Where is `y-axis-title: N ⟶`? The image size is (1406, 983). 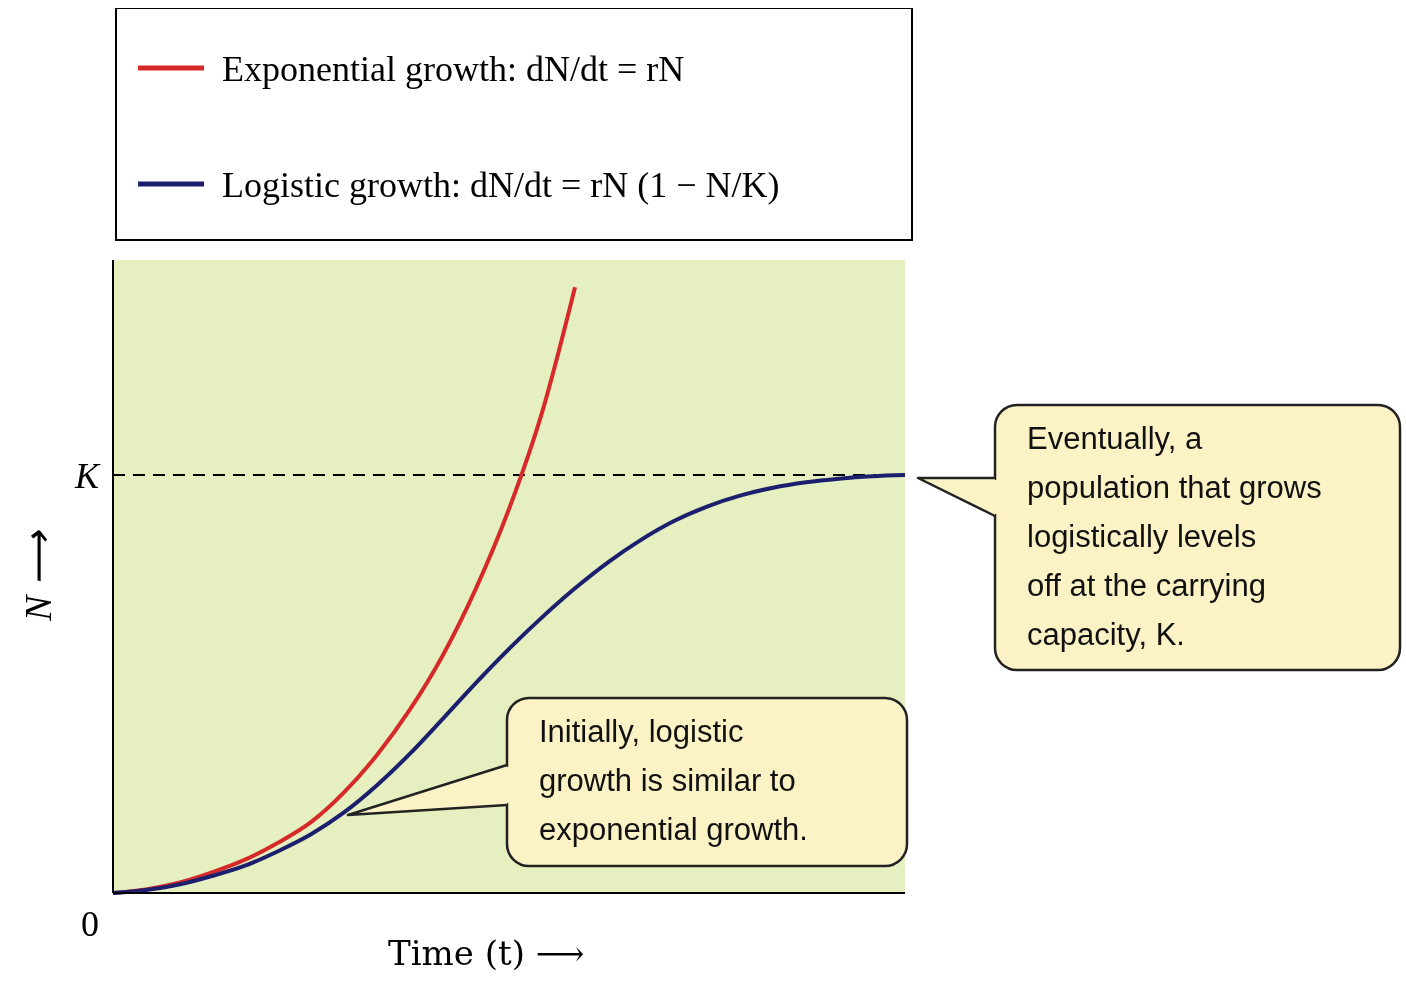 y-axis-title: N ⟶ is located at coordinates (38, 576).